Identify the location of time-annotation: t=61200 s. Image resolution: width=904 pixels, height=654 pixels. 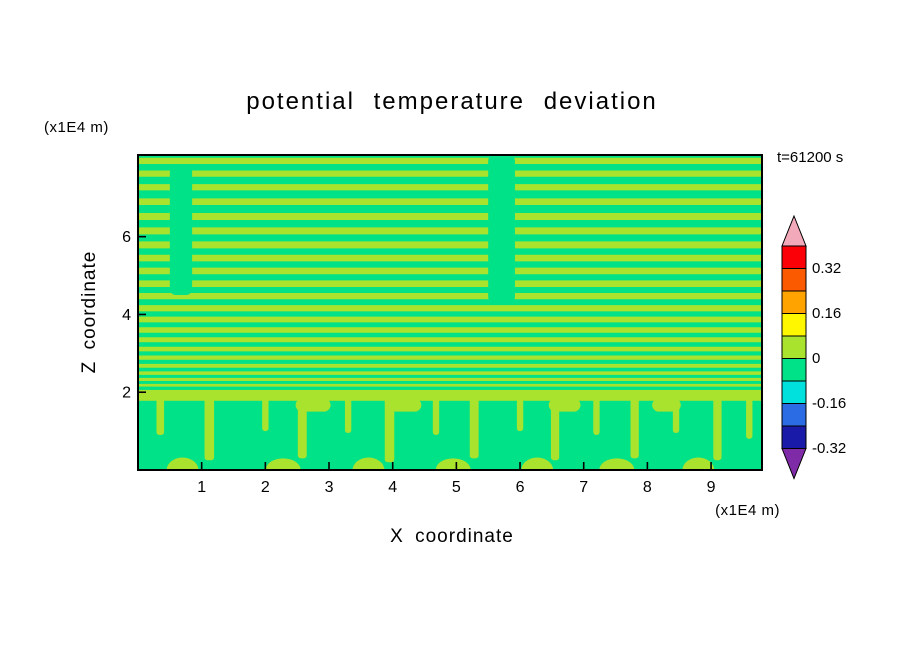
(810, 157).